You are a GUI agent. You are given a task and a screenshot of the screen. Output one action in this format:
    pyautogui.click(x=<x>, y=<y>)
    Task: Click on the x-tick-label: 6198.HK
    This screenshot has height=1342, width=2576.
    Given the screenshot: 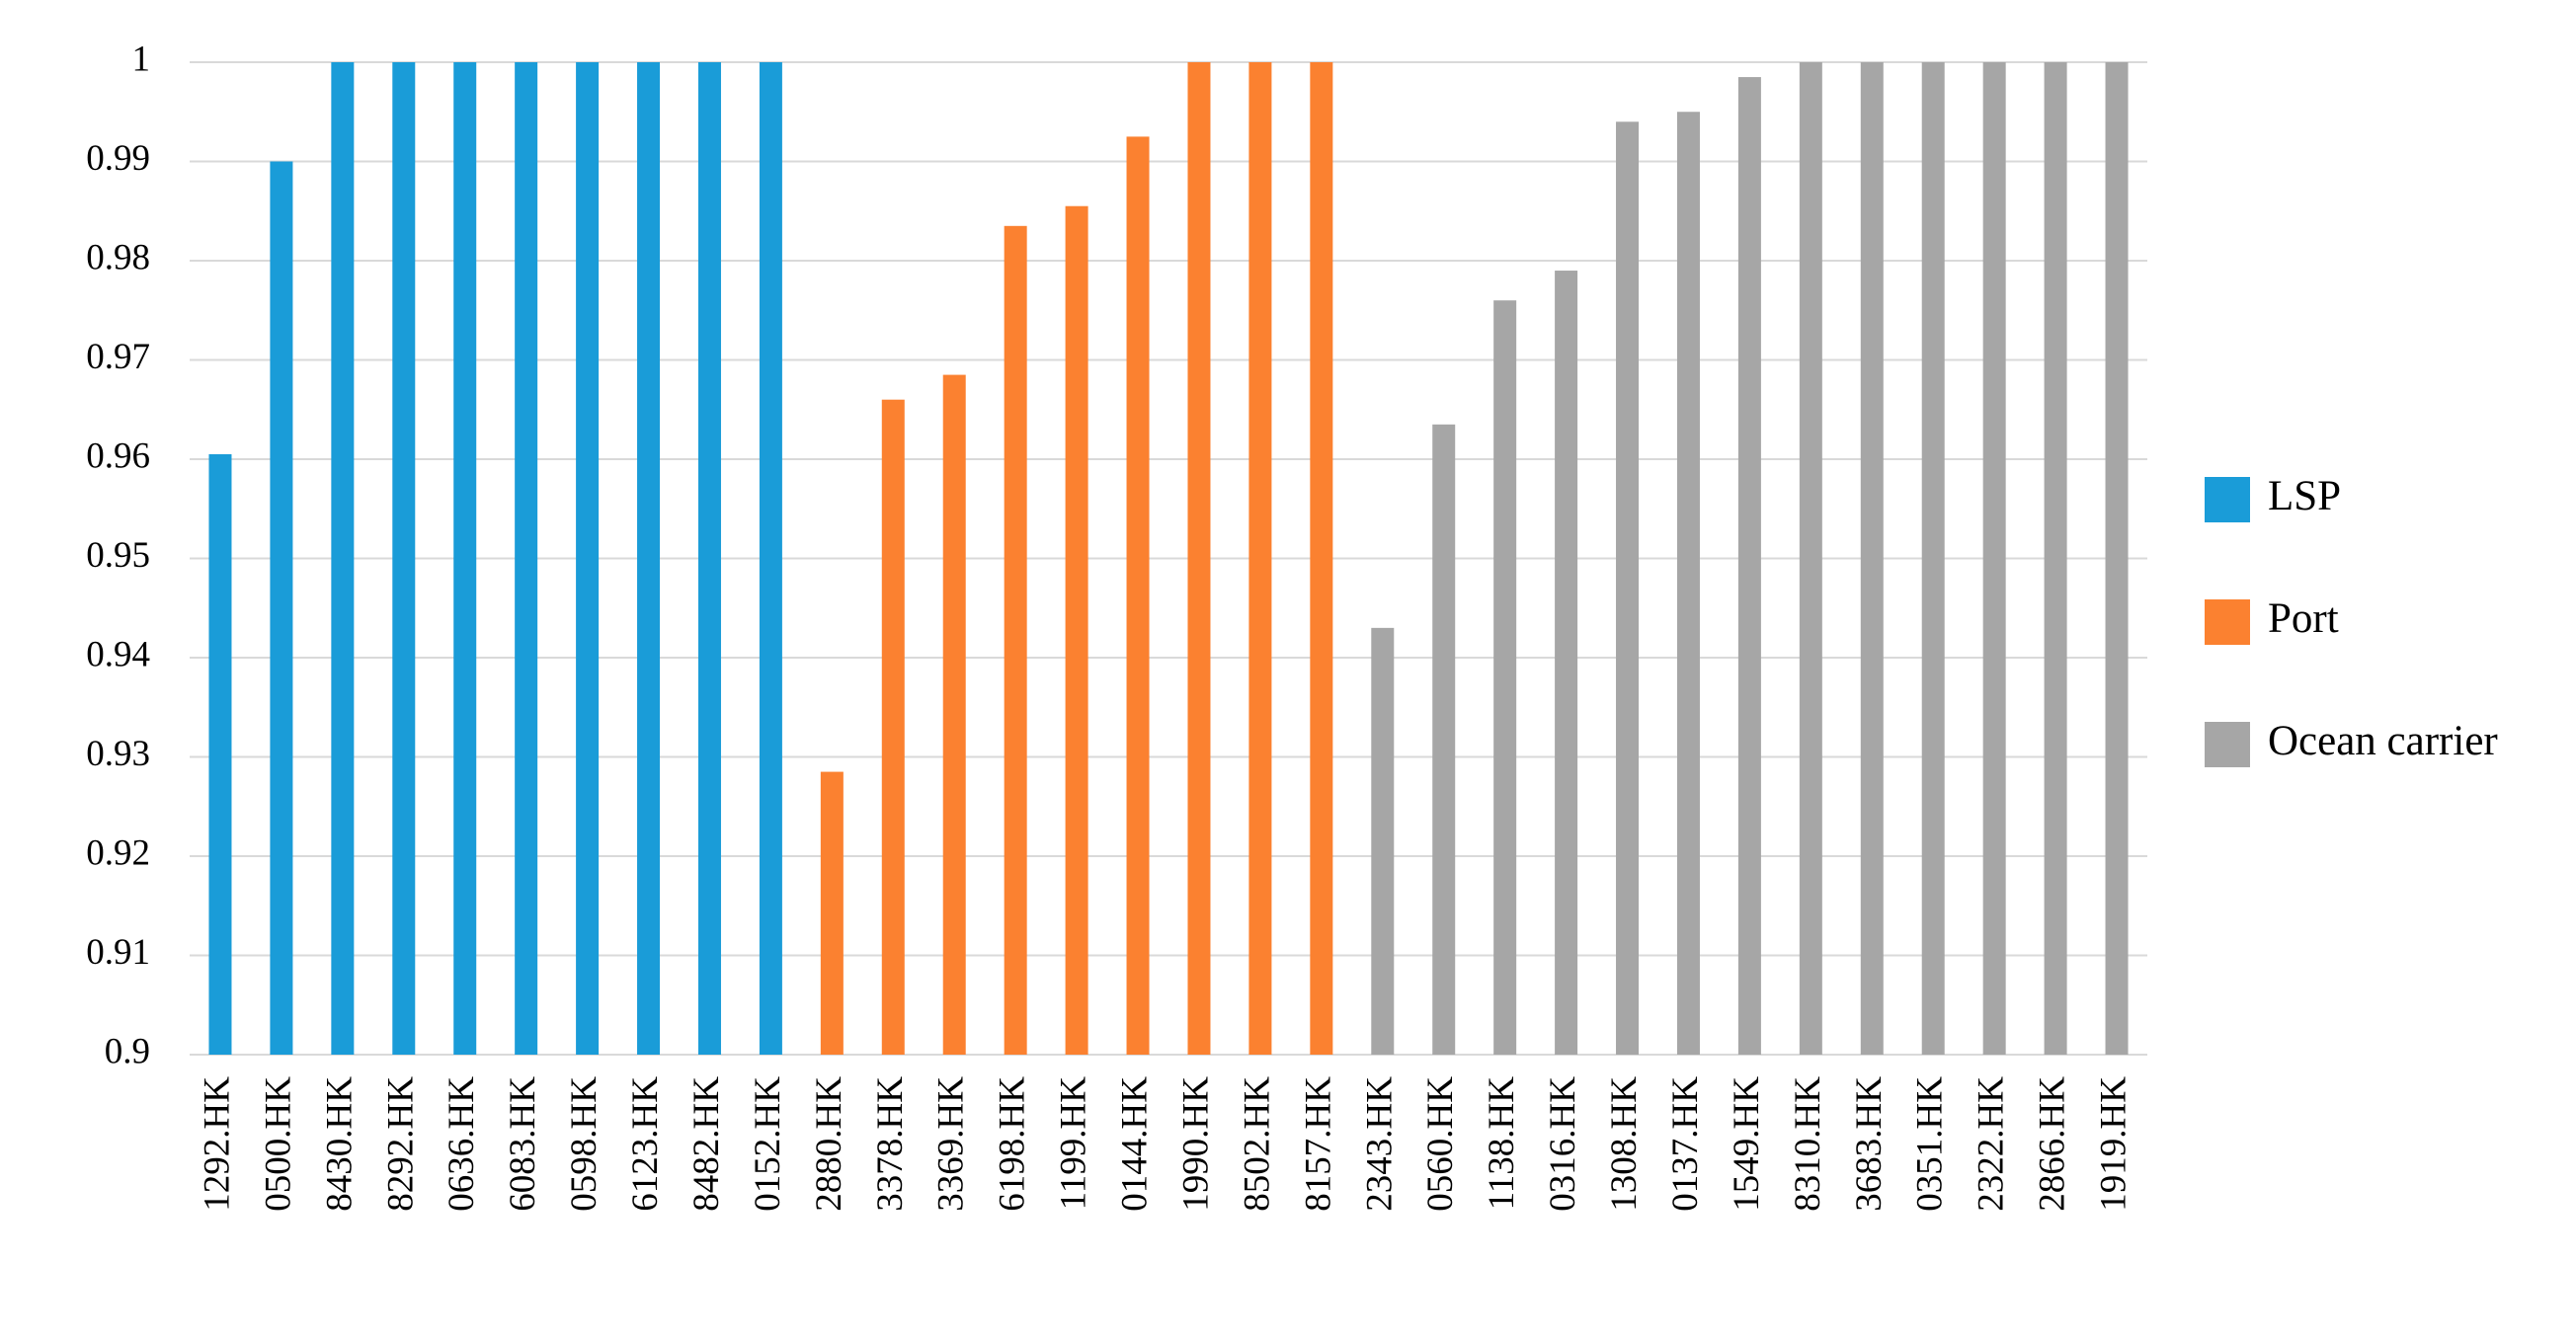 What is the action you would take?
    pyautogui.click(x=1013, y=1144)
    